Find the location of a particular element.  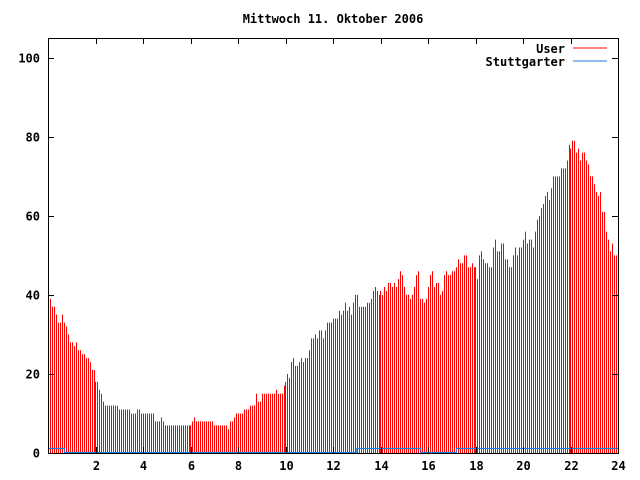

x-tick-label: 12 is located at coordinates (333, 466).